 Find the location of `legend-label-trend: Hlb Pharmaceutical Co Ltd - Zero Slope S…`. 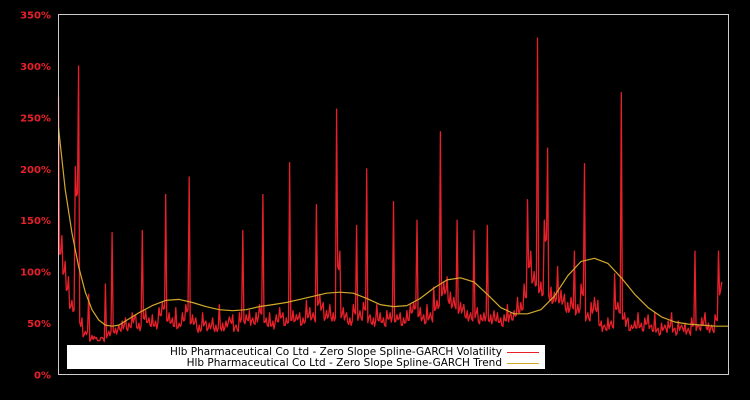

legend-label-trend: Hlb Pharmaceutical Co Ltd - Zero Slope S… is located at coordinates (344, 363).